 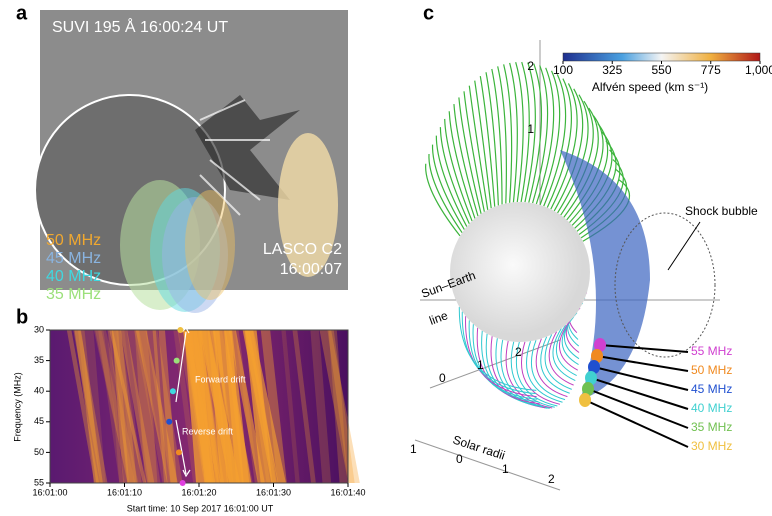 I want to click on freq-label: 30 MHz, so click(x=711, y=446).